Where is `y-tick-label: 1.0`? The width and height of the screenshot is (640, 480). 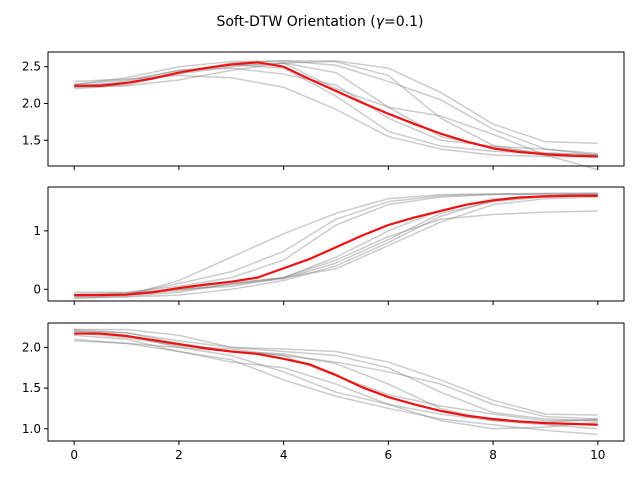 y-tick-label: 1.0 is located at coordinates (31, 429).